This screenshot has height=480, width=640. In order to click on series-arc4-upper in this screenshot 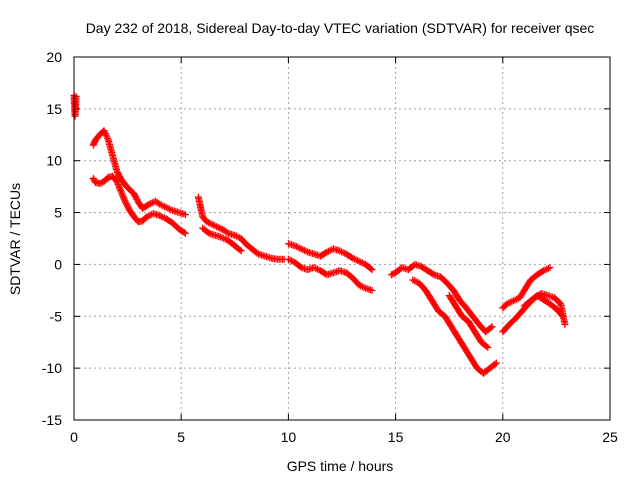, I will do `click(441, 298)`.